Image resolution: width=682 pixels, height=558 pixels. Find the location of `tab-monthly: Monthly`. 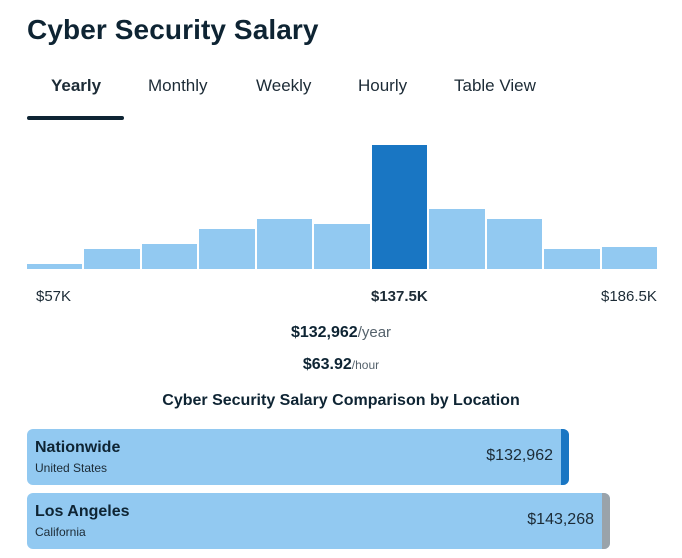

tab-monthly: Monthly is located at coordinates (178, 85).